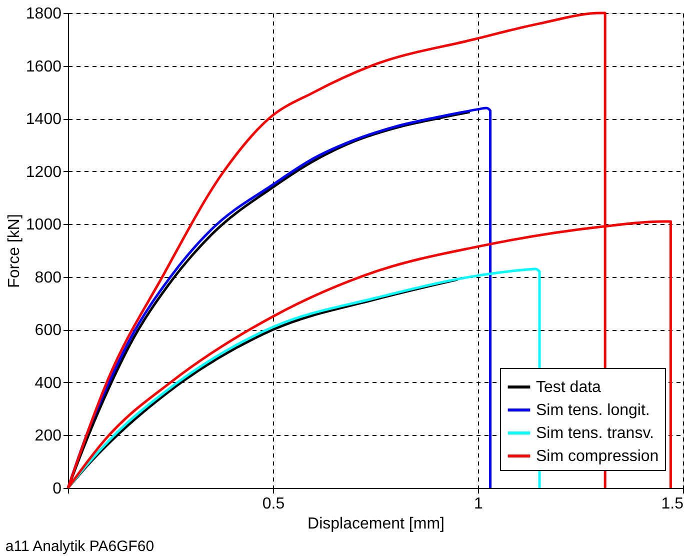  I want to click on y-tick-label: 1400, so click(44, 119).